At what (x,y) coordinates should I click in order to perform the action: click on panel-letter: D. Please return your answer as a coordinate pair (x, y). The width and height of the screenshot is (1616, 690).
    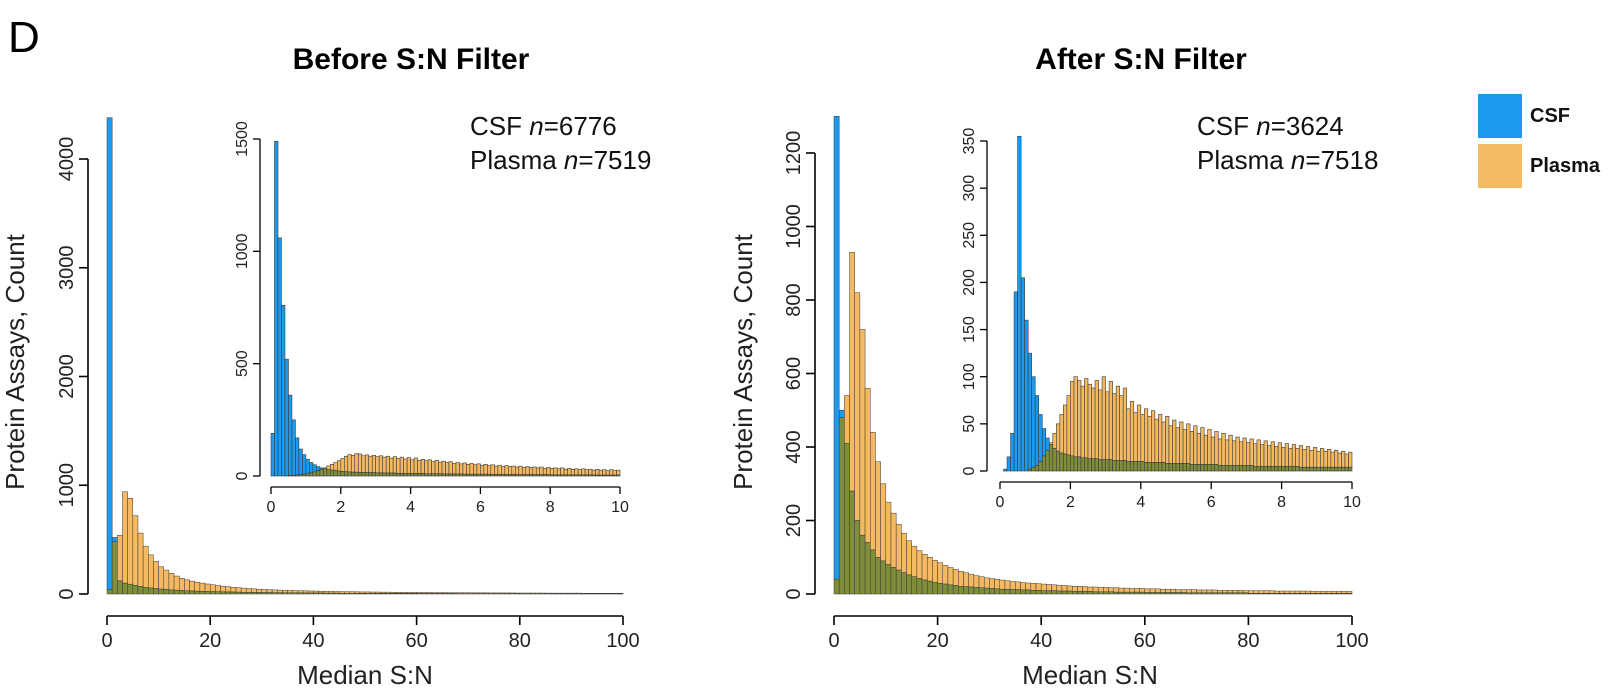
    Looking at the image, I should click on (24, 37).